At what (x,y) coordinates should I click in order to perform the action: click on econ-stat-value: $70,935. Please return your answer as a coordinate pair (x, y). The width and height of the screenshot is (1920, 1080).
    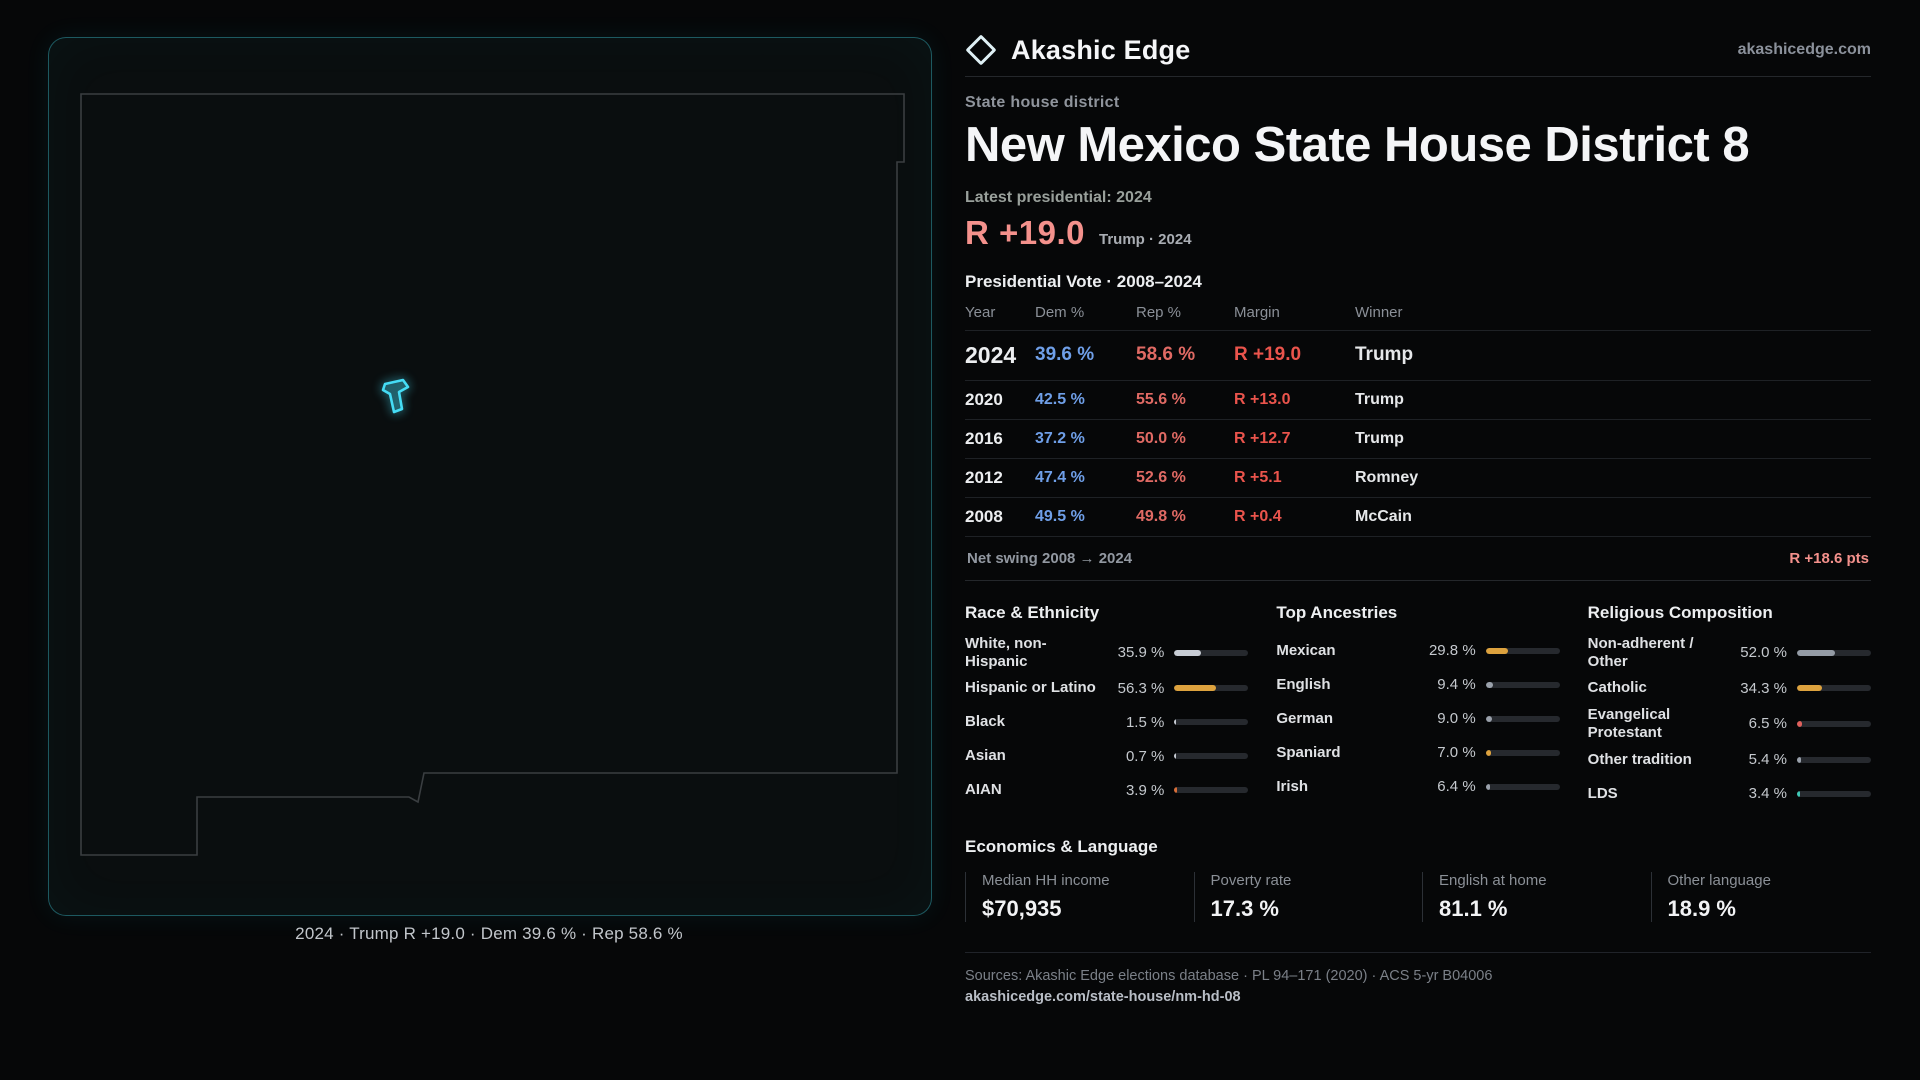
    Looking at the image, I should click on (1022, 908).